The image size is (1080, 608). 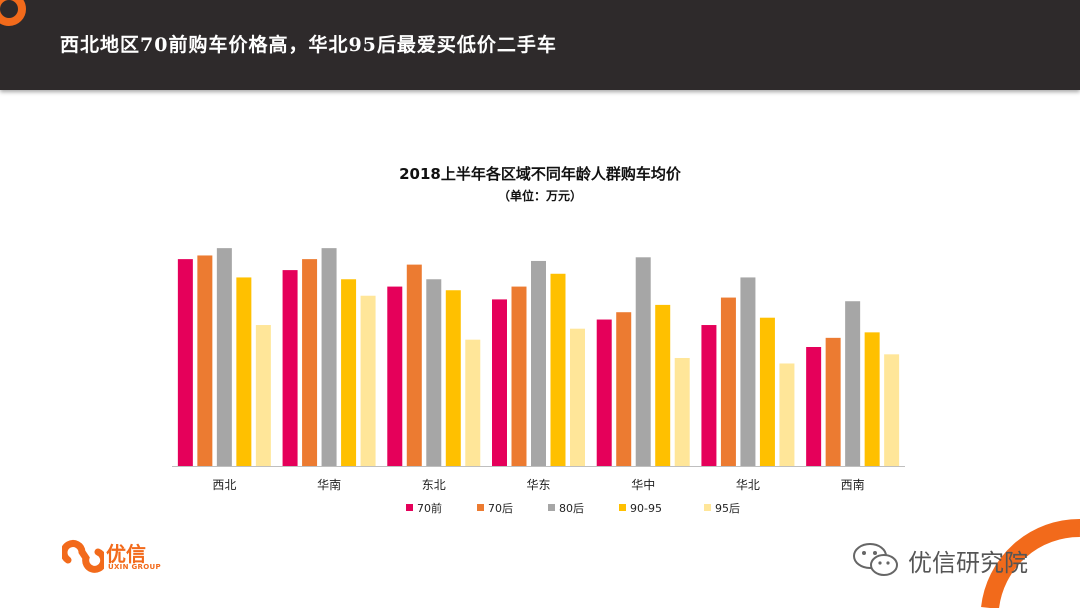 I want to click on bar-东北-90-95, so click(x=453, y=378).